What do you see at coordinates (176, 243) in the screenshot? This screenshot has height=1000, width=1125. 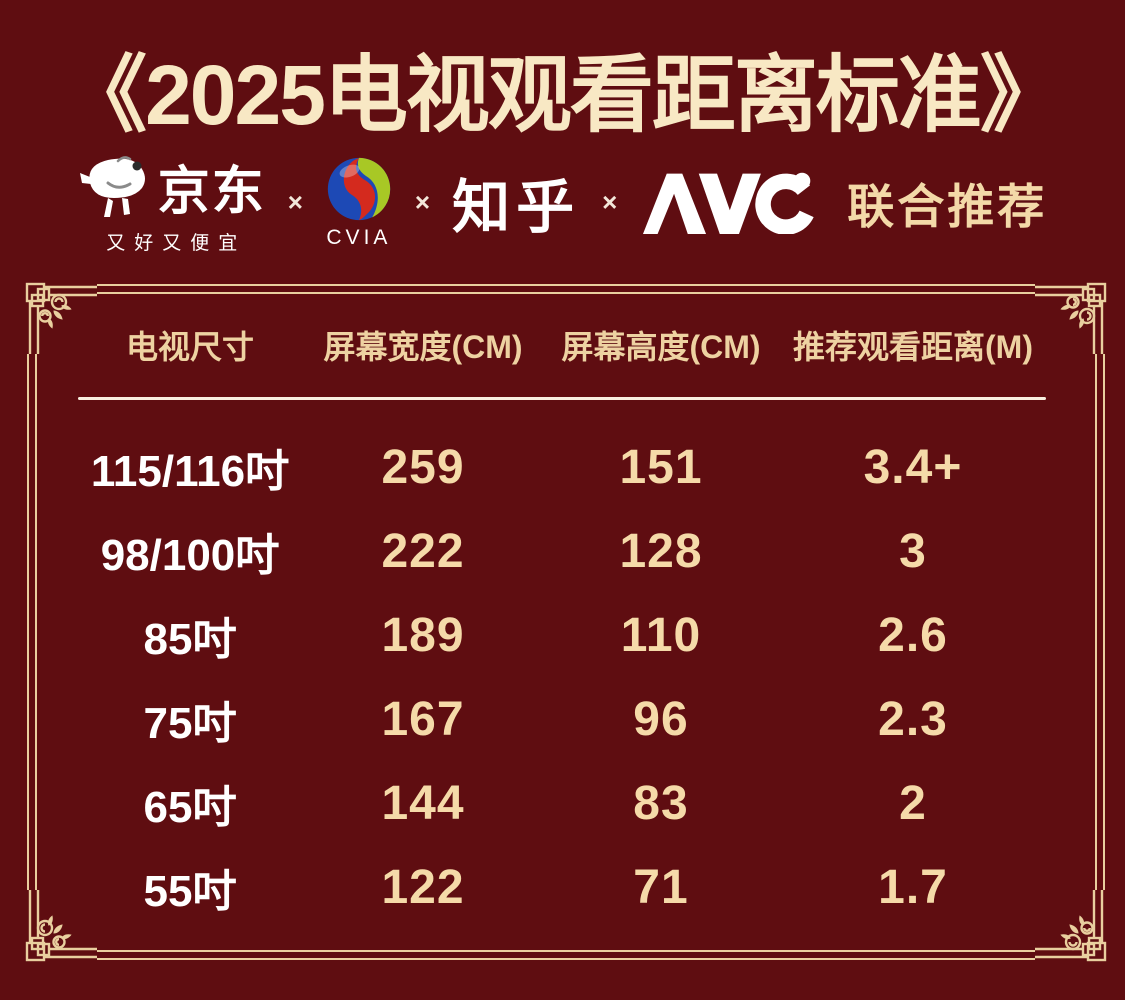 I see `jd-tagline: 又好又便宜` at bounding box center [176, 243].